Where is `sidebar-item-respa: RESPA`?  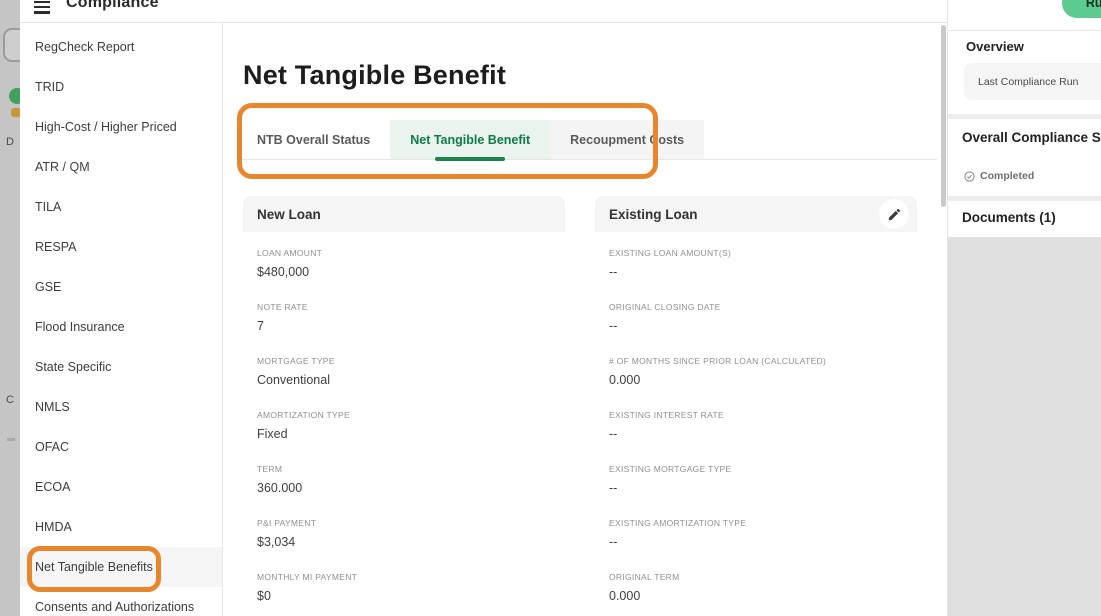
sidebar-item-respa: RESPA is located at coordinates (121, 247).